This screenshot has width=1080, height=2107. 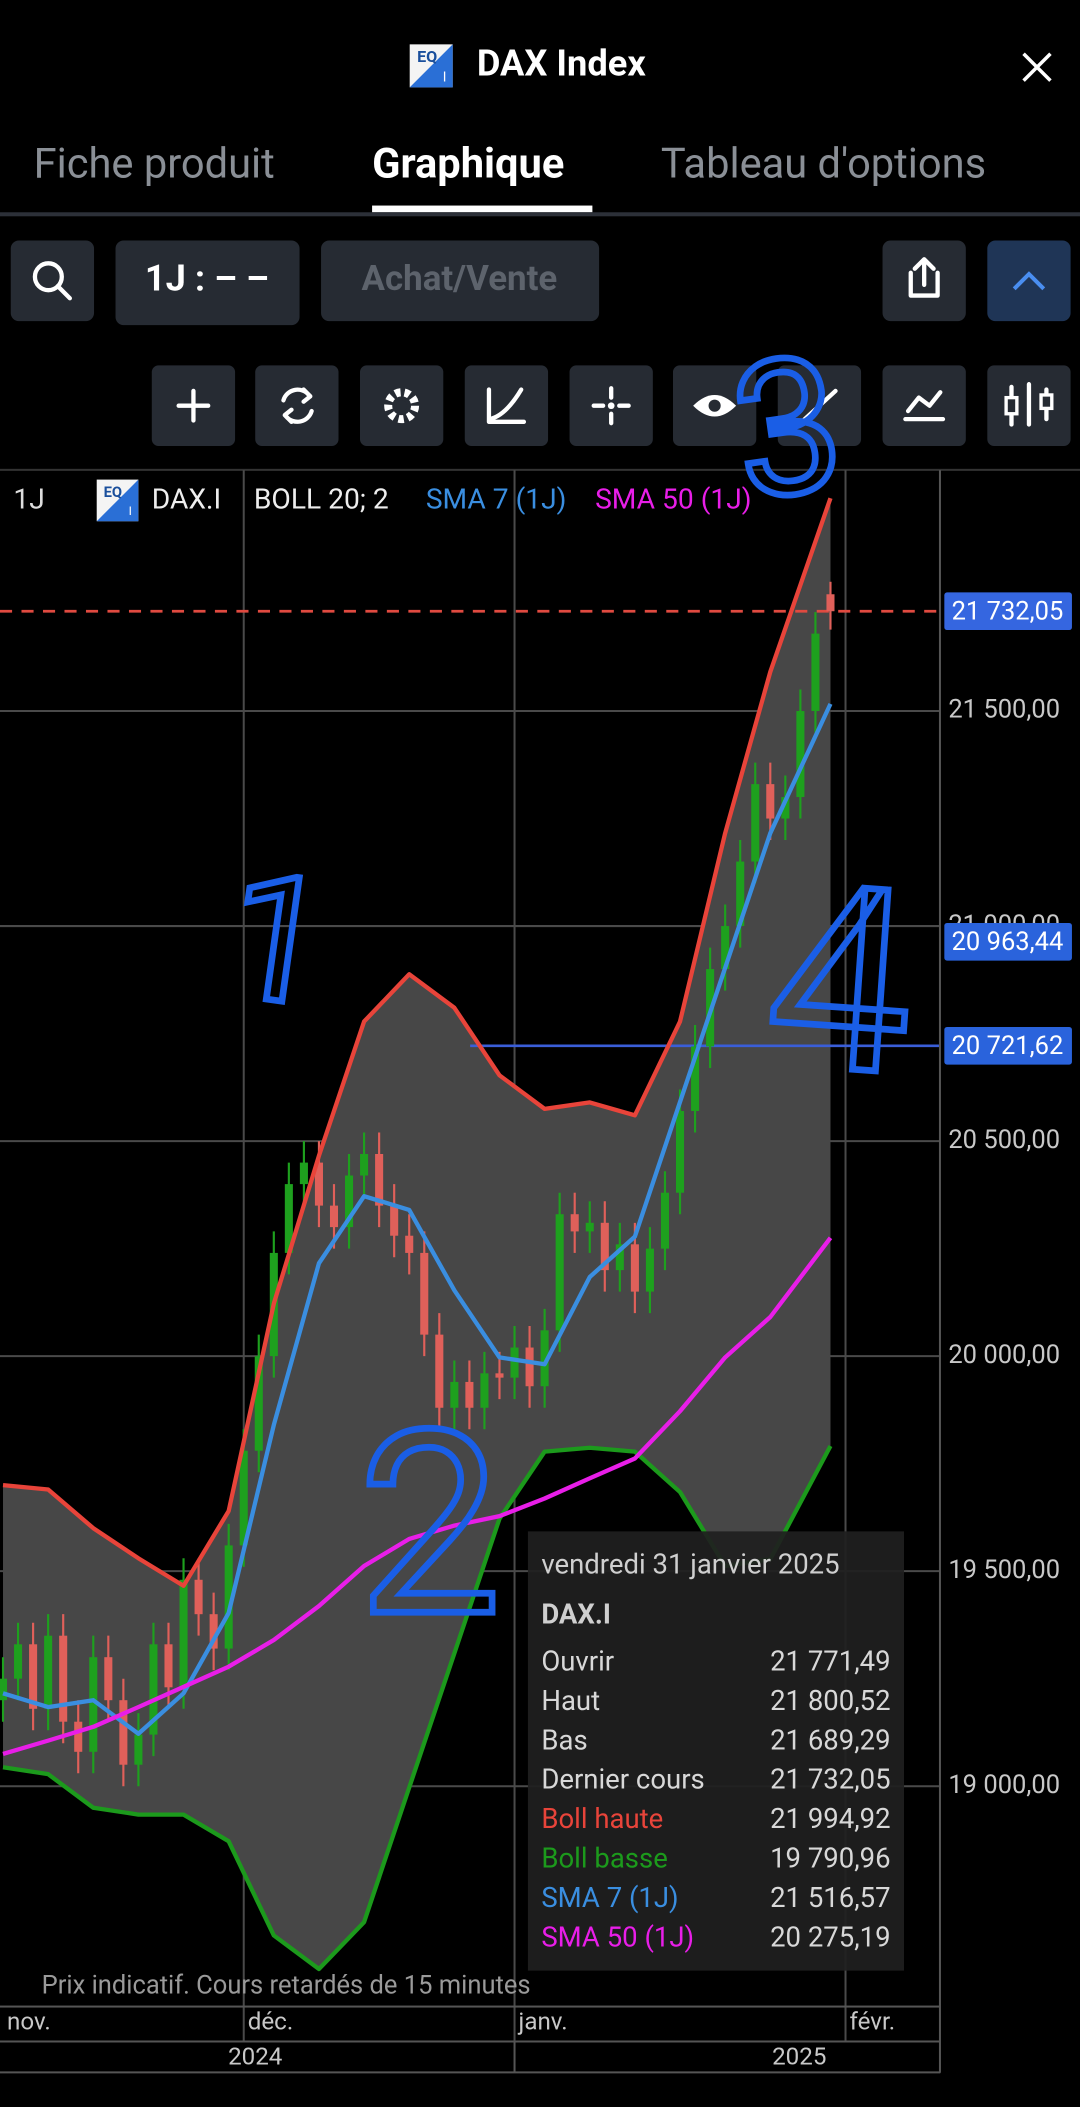 I want to click on indicator-button, so click(x=506, y=405).